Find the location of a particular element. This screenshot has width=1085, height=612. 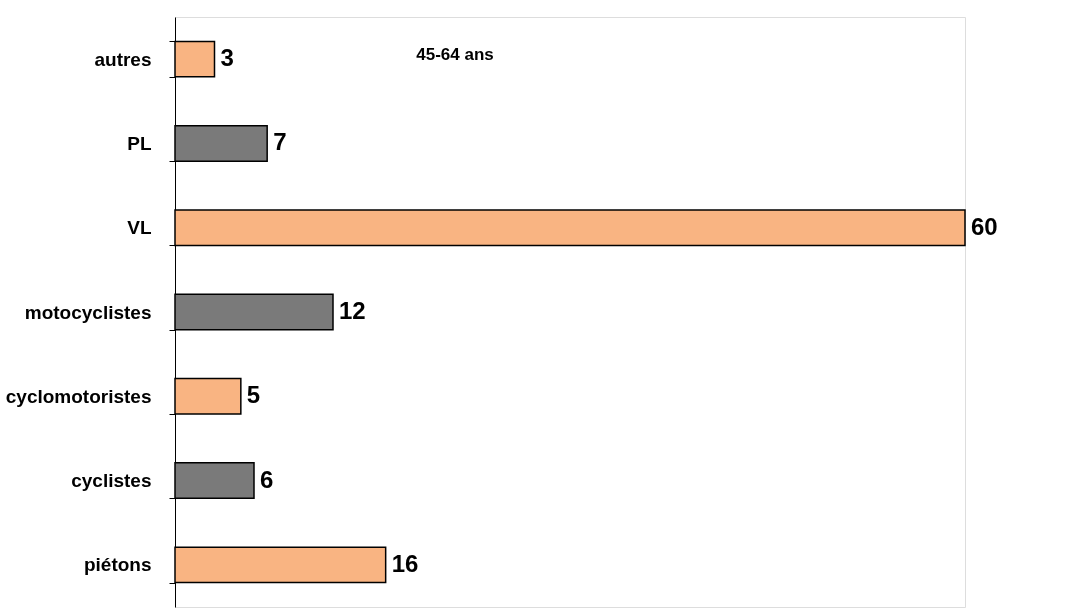

data-label: 12 is located at coordinates (352, 310).